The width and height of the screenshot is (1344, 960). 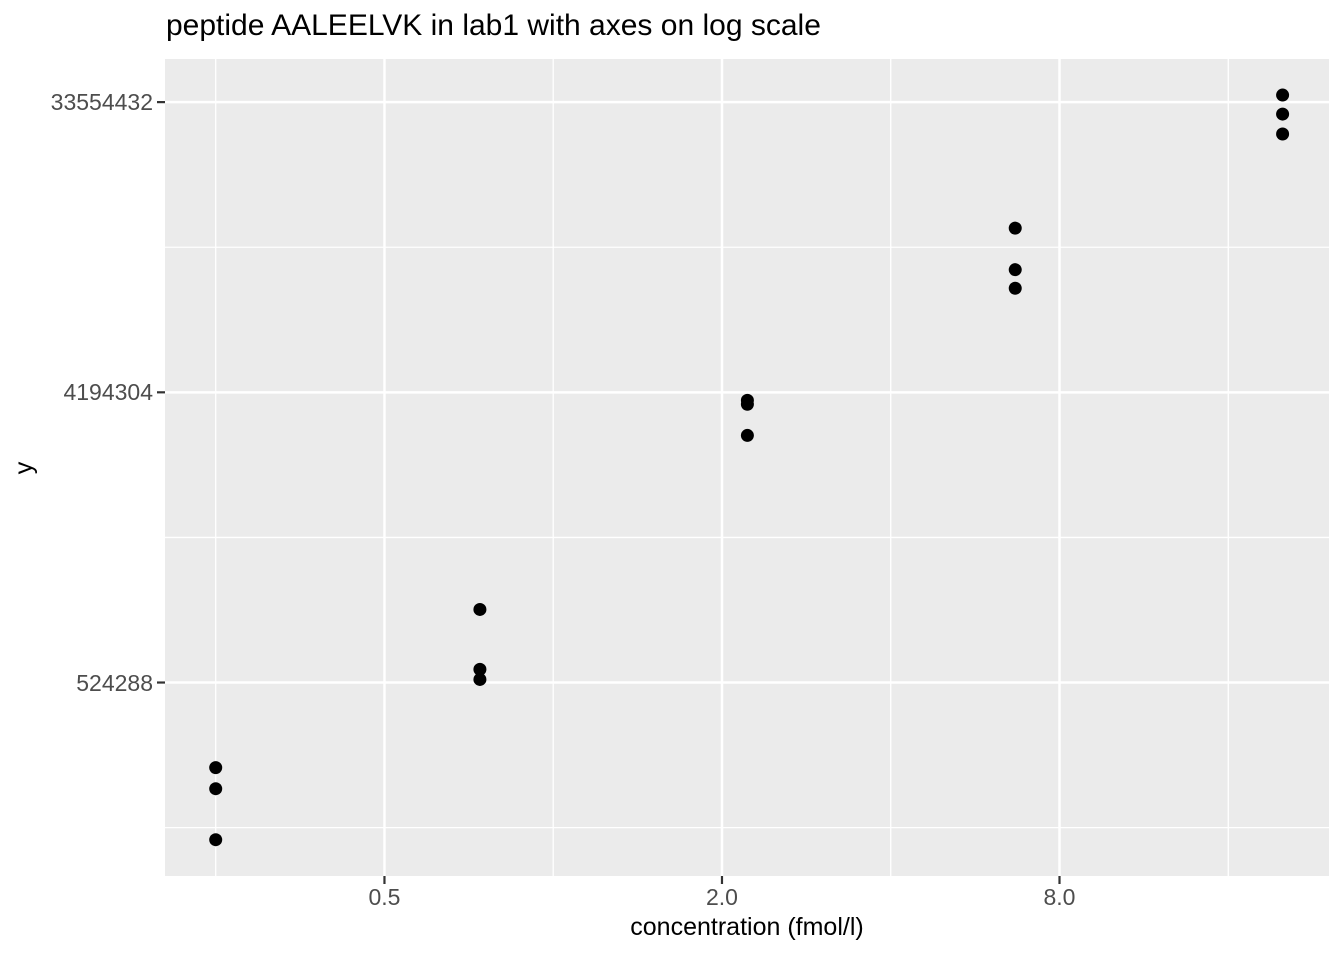 What do you see at coordinates (384, 897) in the screenshot?
I see `x-tick-label: 0.5` at bounding box center [384, 897].